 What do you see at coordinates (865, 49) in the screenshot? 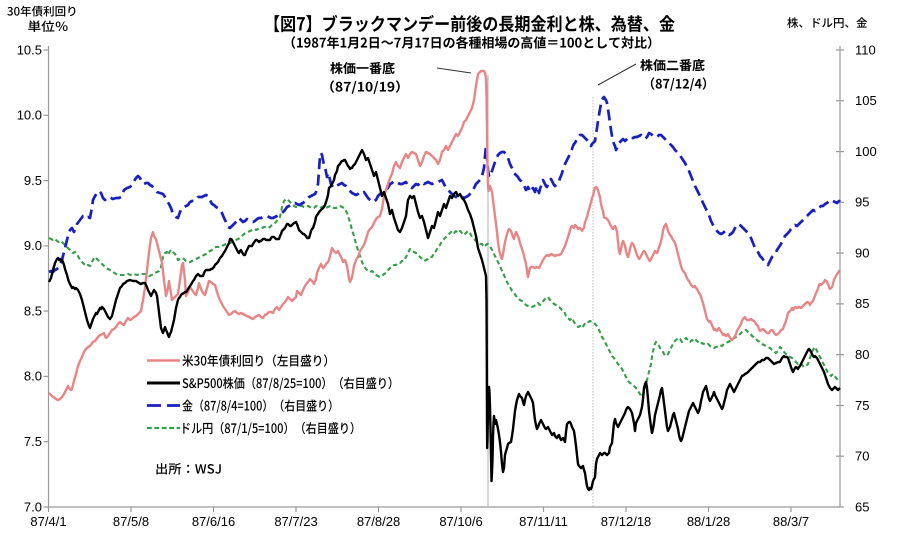
I see `svg-text: 110` at bounding box center [865, 49].